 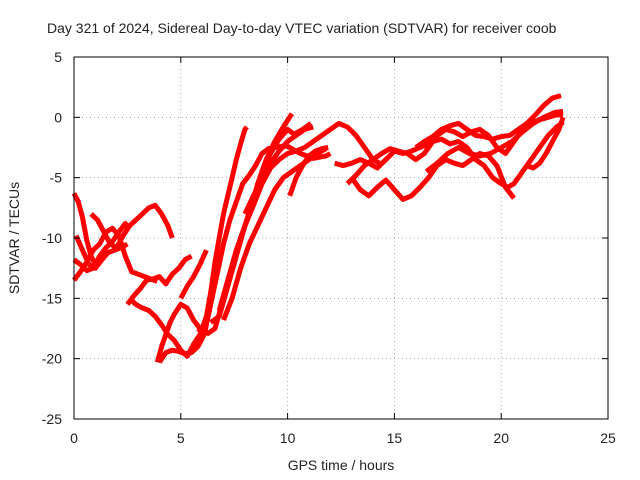 What do you see at coordinates (52, 359) in the screenshot?
I see `y-tick-label: -20` at bounding box center [52, 359].